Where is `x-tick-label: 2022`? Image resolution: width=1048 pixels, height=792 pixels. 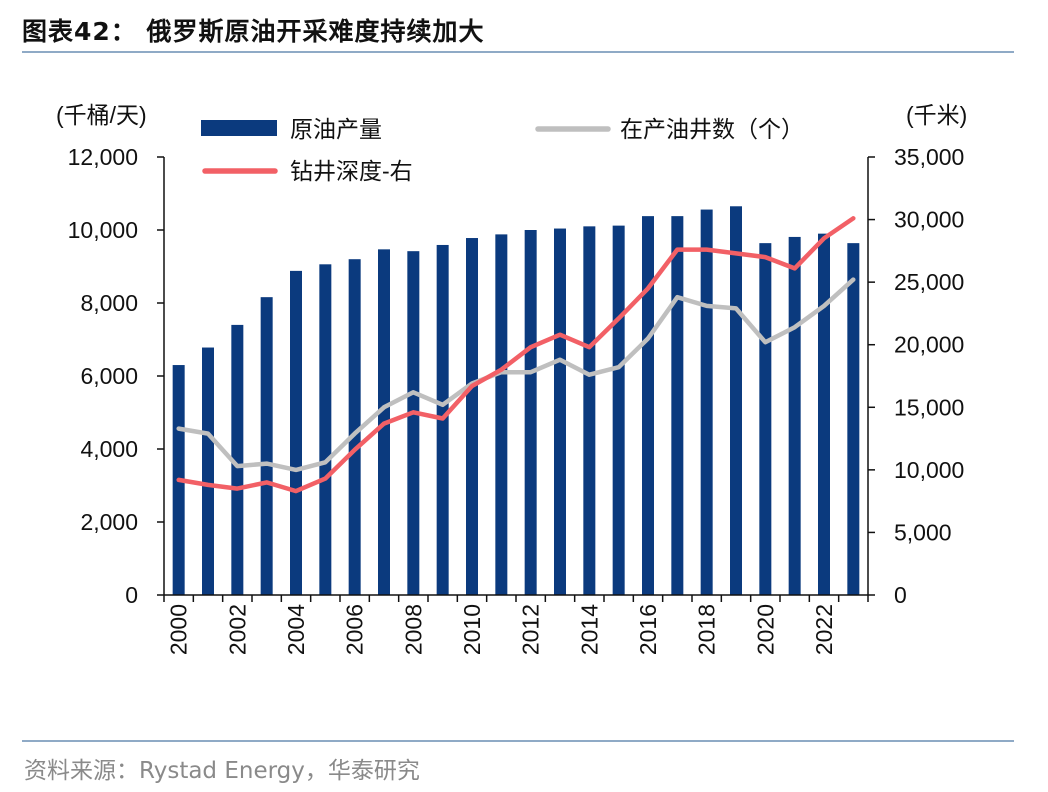
x-tick-label: 2022 is located at coordinates (824, 629).